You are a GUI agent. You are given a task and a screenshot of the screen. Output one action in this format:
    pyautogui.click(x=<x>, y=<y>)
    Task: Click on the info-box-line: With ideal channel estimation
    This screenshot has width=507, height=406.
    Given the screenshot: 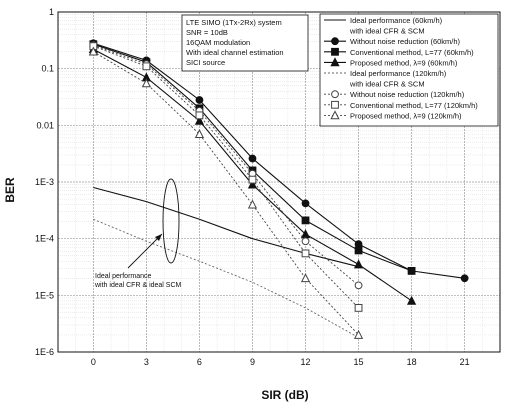 What is the action you would take?
    pyautogui.click(x=235, y=52)
    